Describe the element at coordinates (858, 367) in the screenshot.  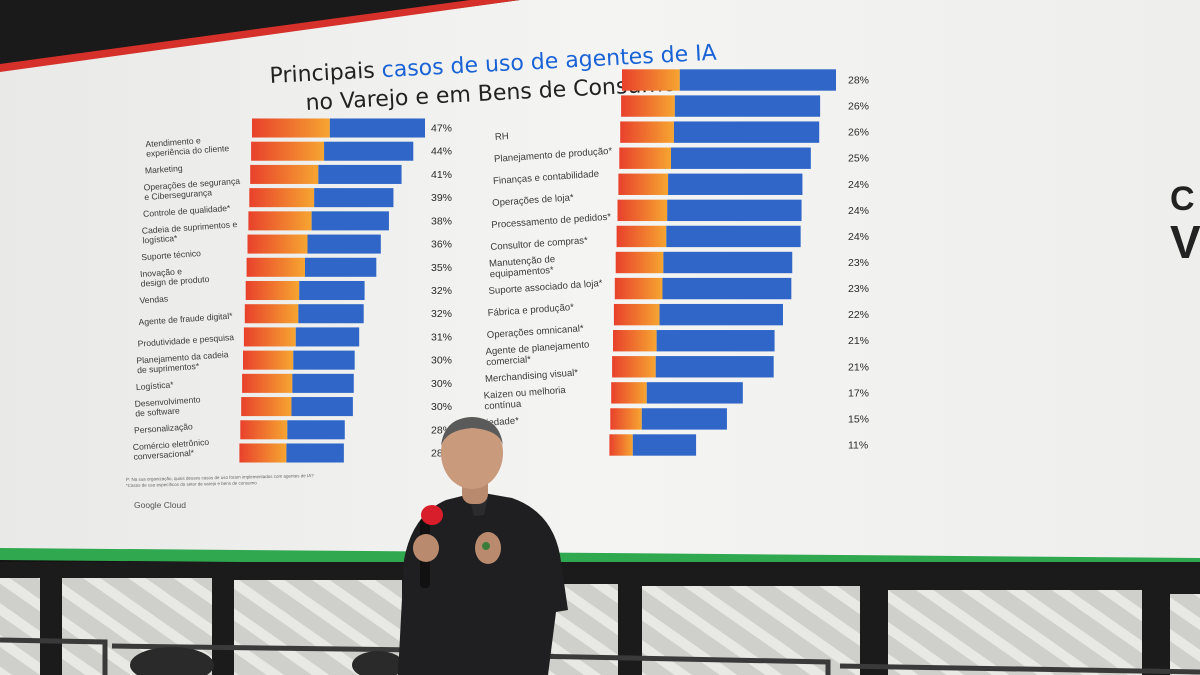
I see `value-label-12: 21%` at that location.